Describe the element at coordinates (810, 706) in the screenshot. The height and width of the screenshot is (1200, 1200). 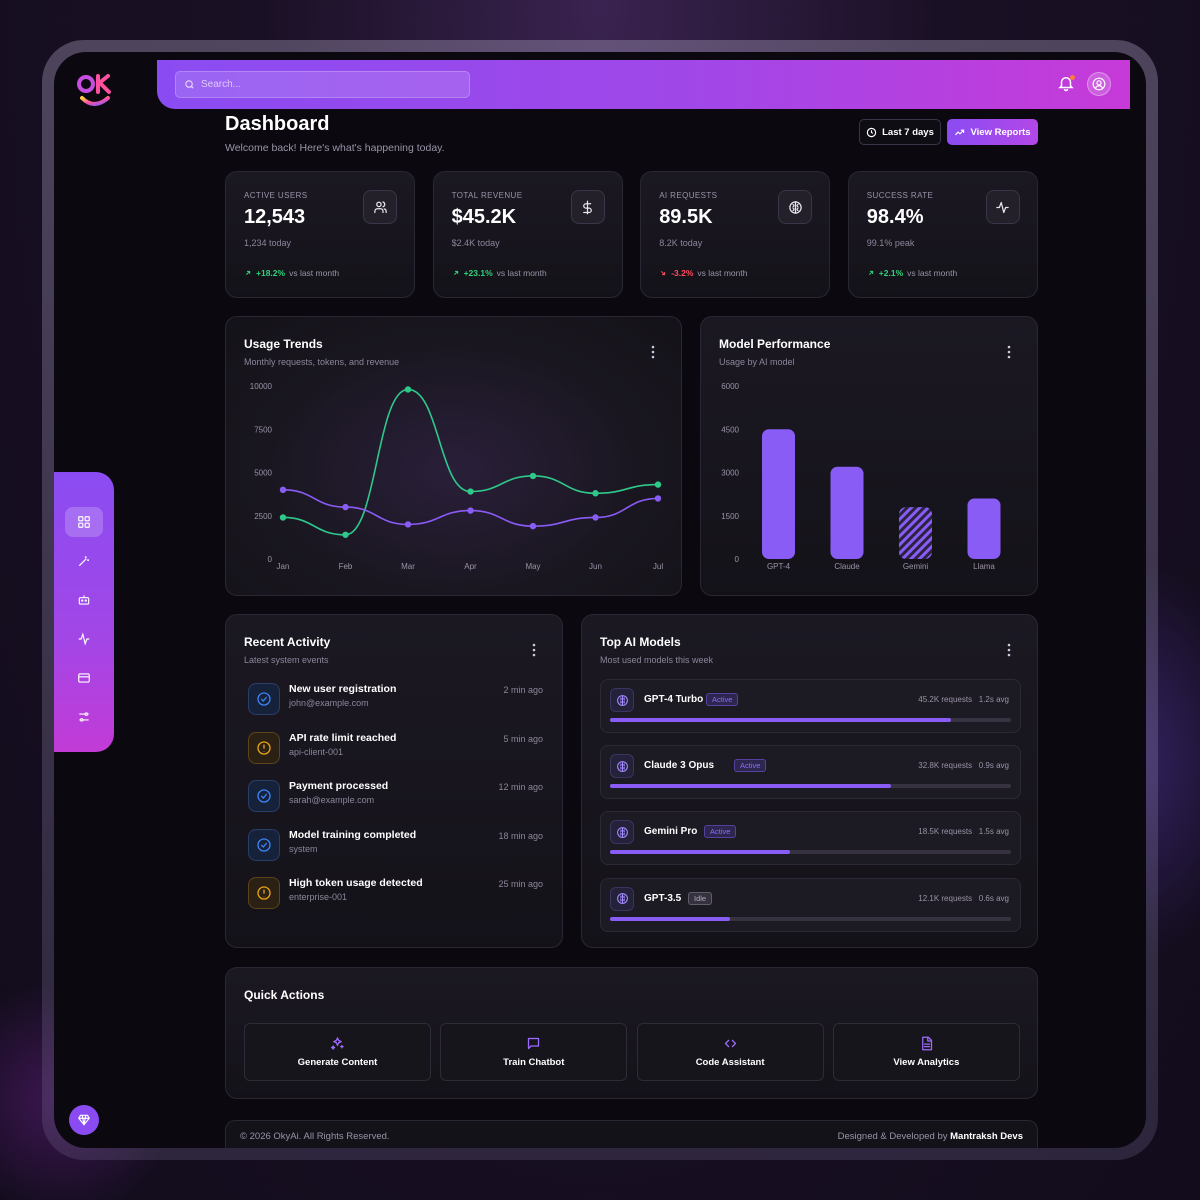
I see `model-item: GPT-4 Turbo Active 45.2K requests 1.2s avg` at that location.